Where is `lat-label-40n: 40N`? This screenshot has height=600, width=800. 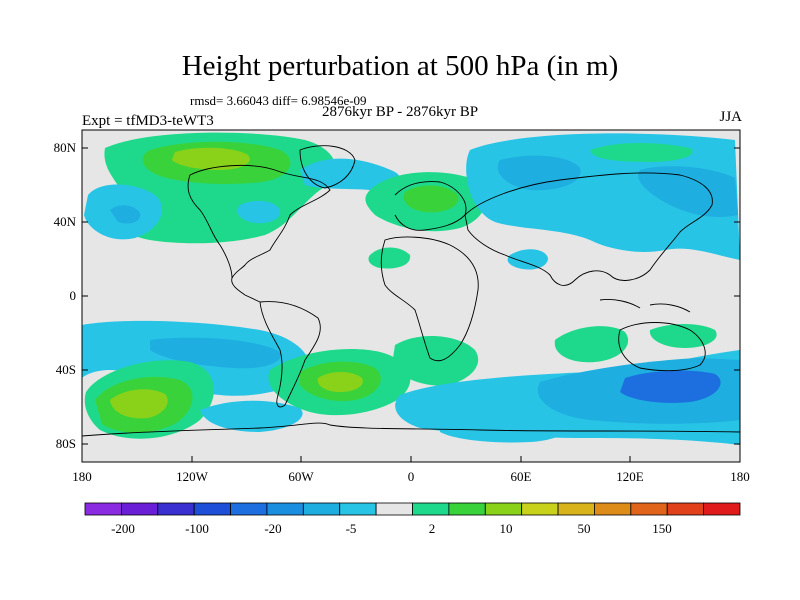 lat-label-40n: 40N is located at coordinates (65, 221).